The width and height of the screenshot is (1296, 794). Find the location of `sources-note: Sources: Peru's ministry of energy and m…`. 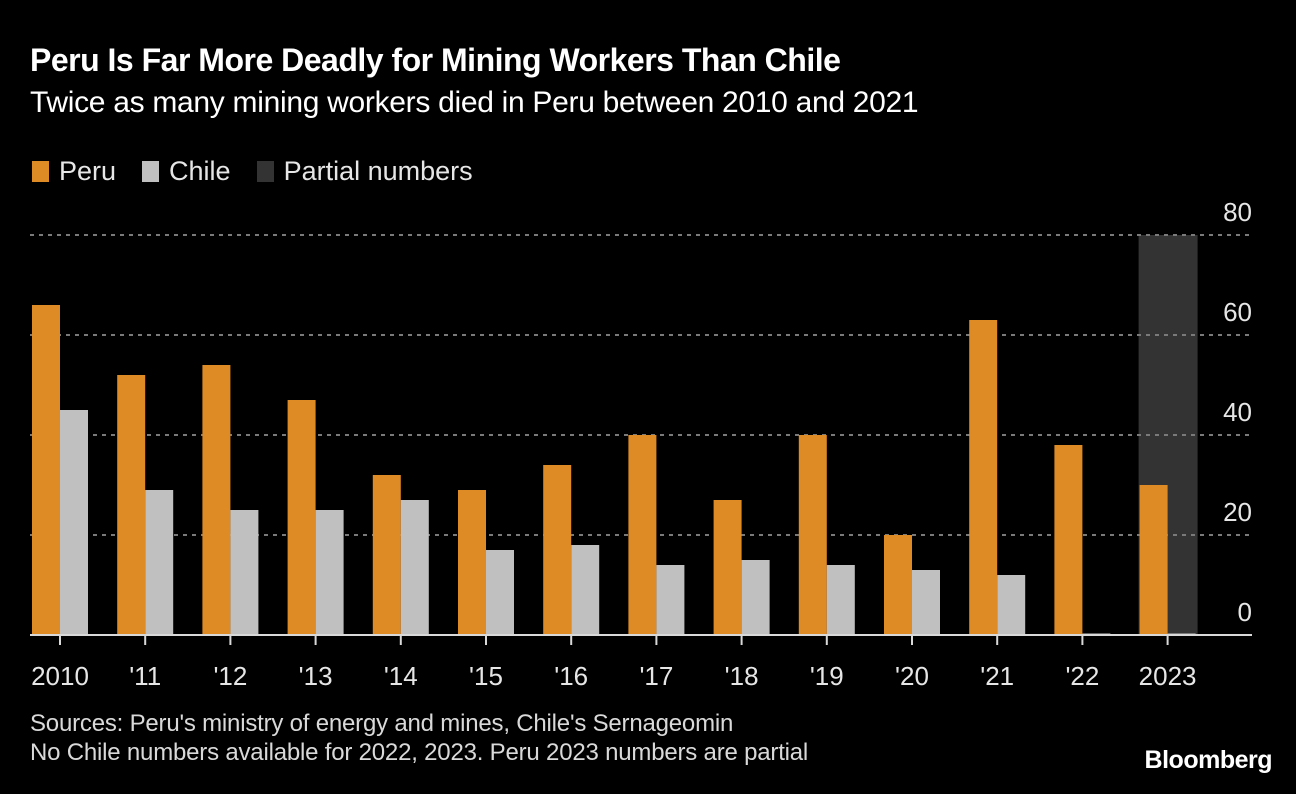

sources-note: Sources: Peru's ministry of energy and m… is located at coordinates (382, 723).